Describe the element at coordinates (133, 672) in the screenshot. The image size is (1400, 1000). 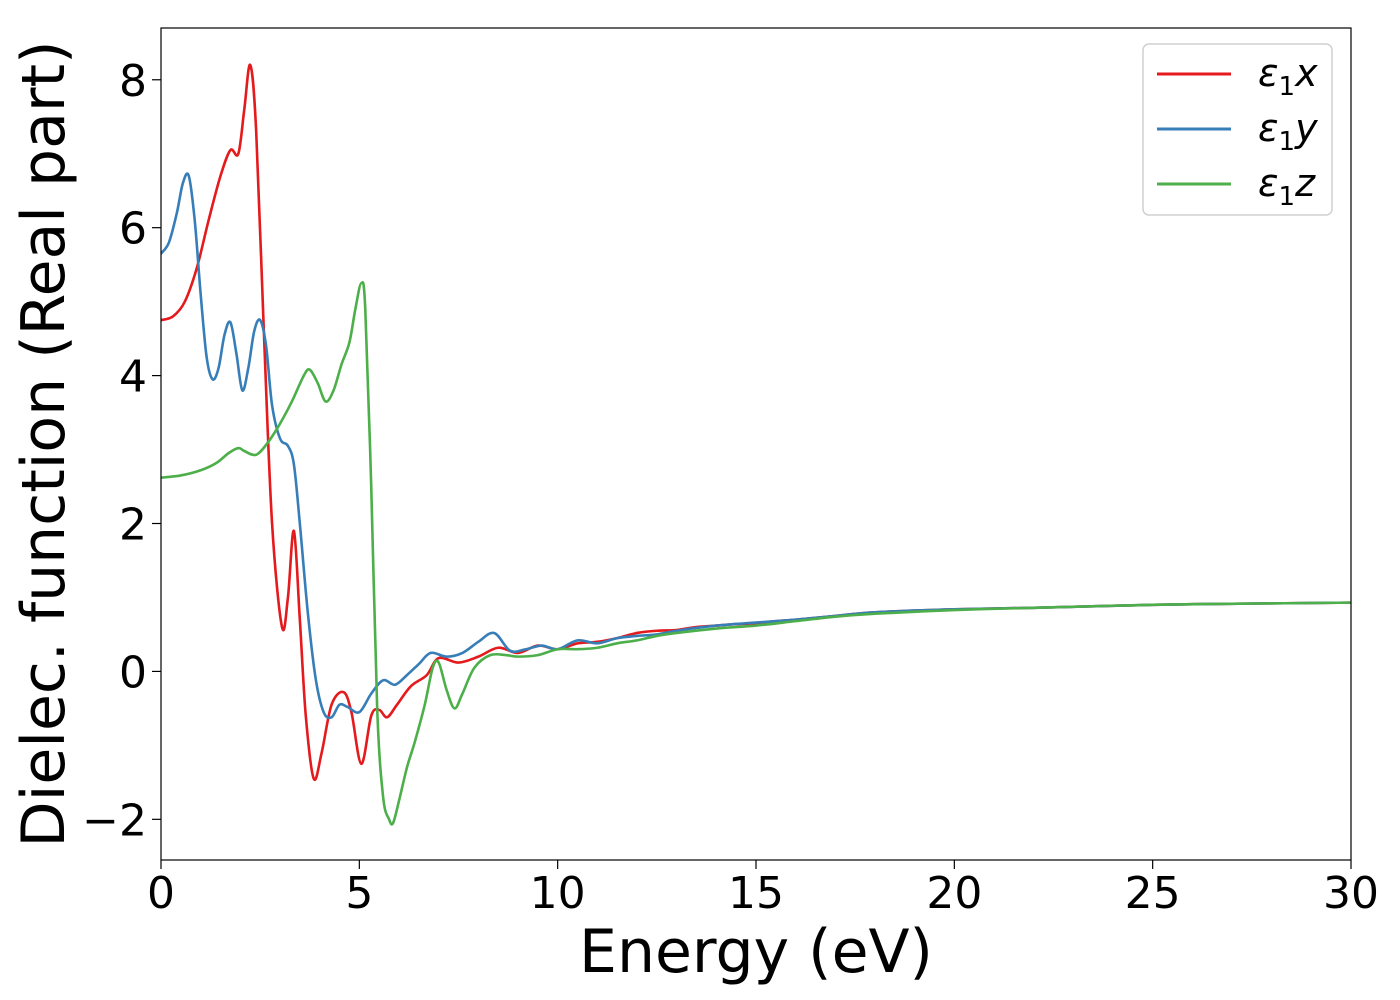
I see `y-tick-label: 0` at that location.